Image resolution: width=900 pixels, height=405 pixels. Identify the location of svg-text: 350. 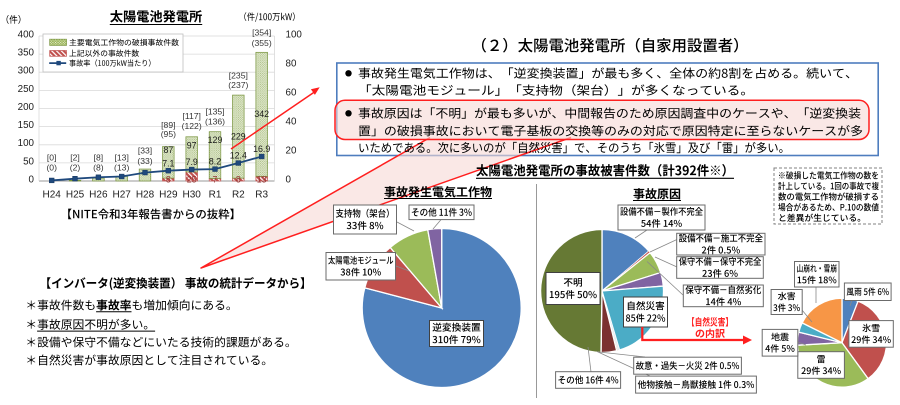
(26, 53).